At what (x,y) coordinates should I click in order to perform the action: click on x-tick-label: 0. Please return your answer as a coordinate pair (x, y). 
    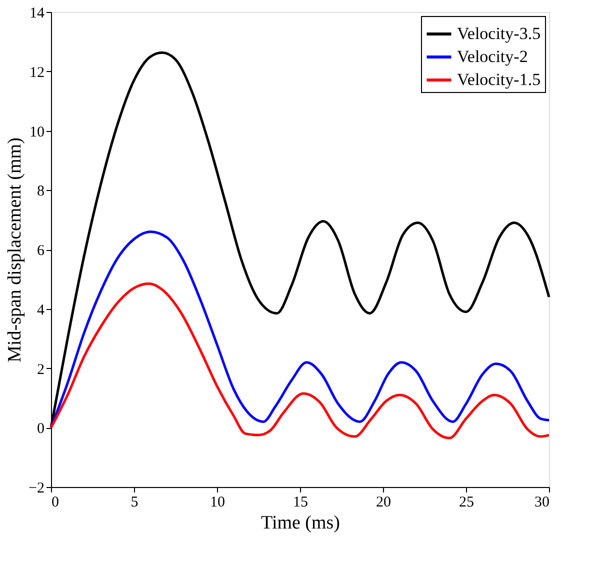
    Looking at the image, I should click on (55, 502).